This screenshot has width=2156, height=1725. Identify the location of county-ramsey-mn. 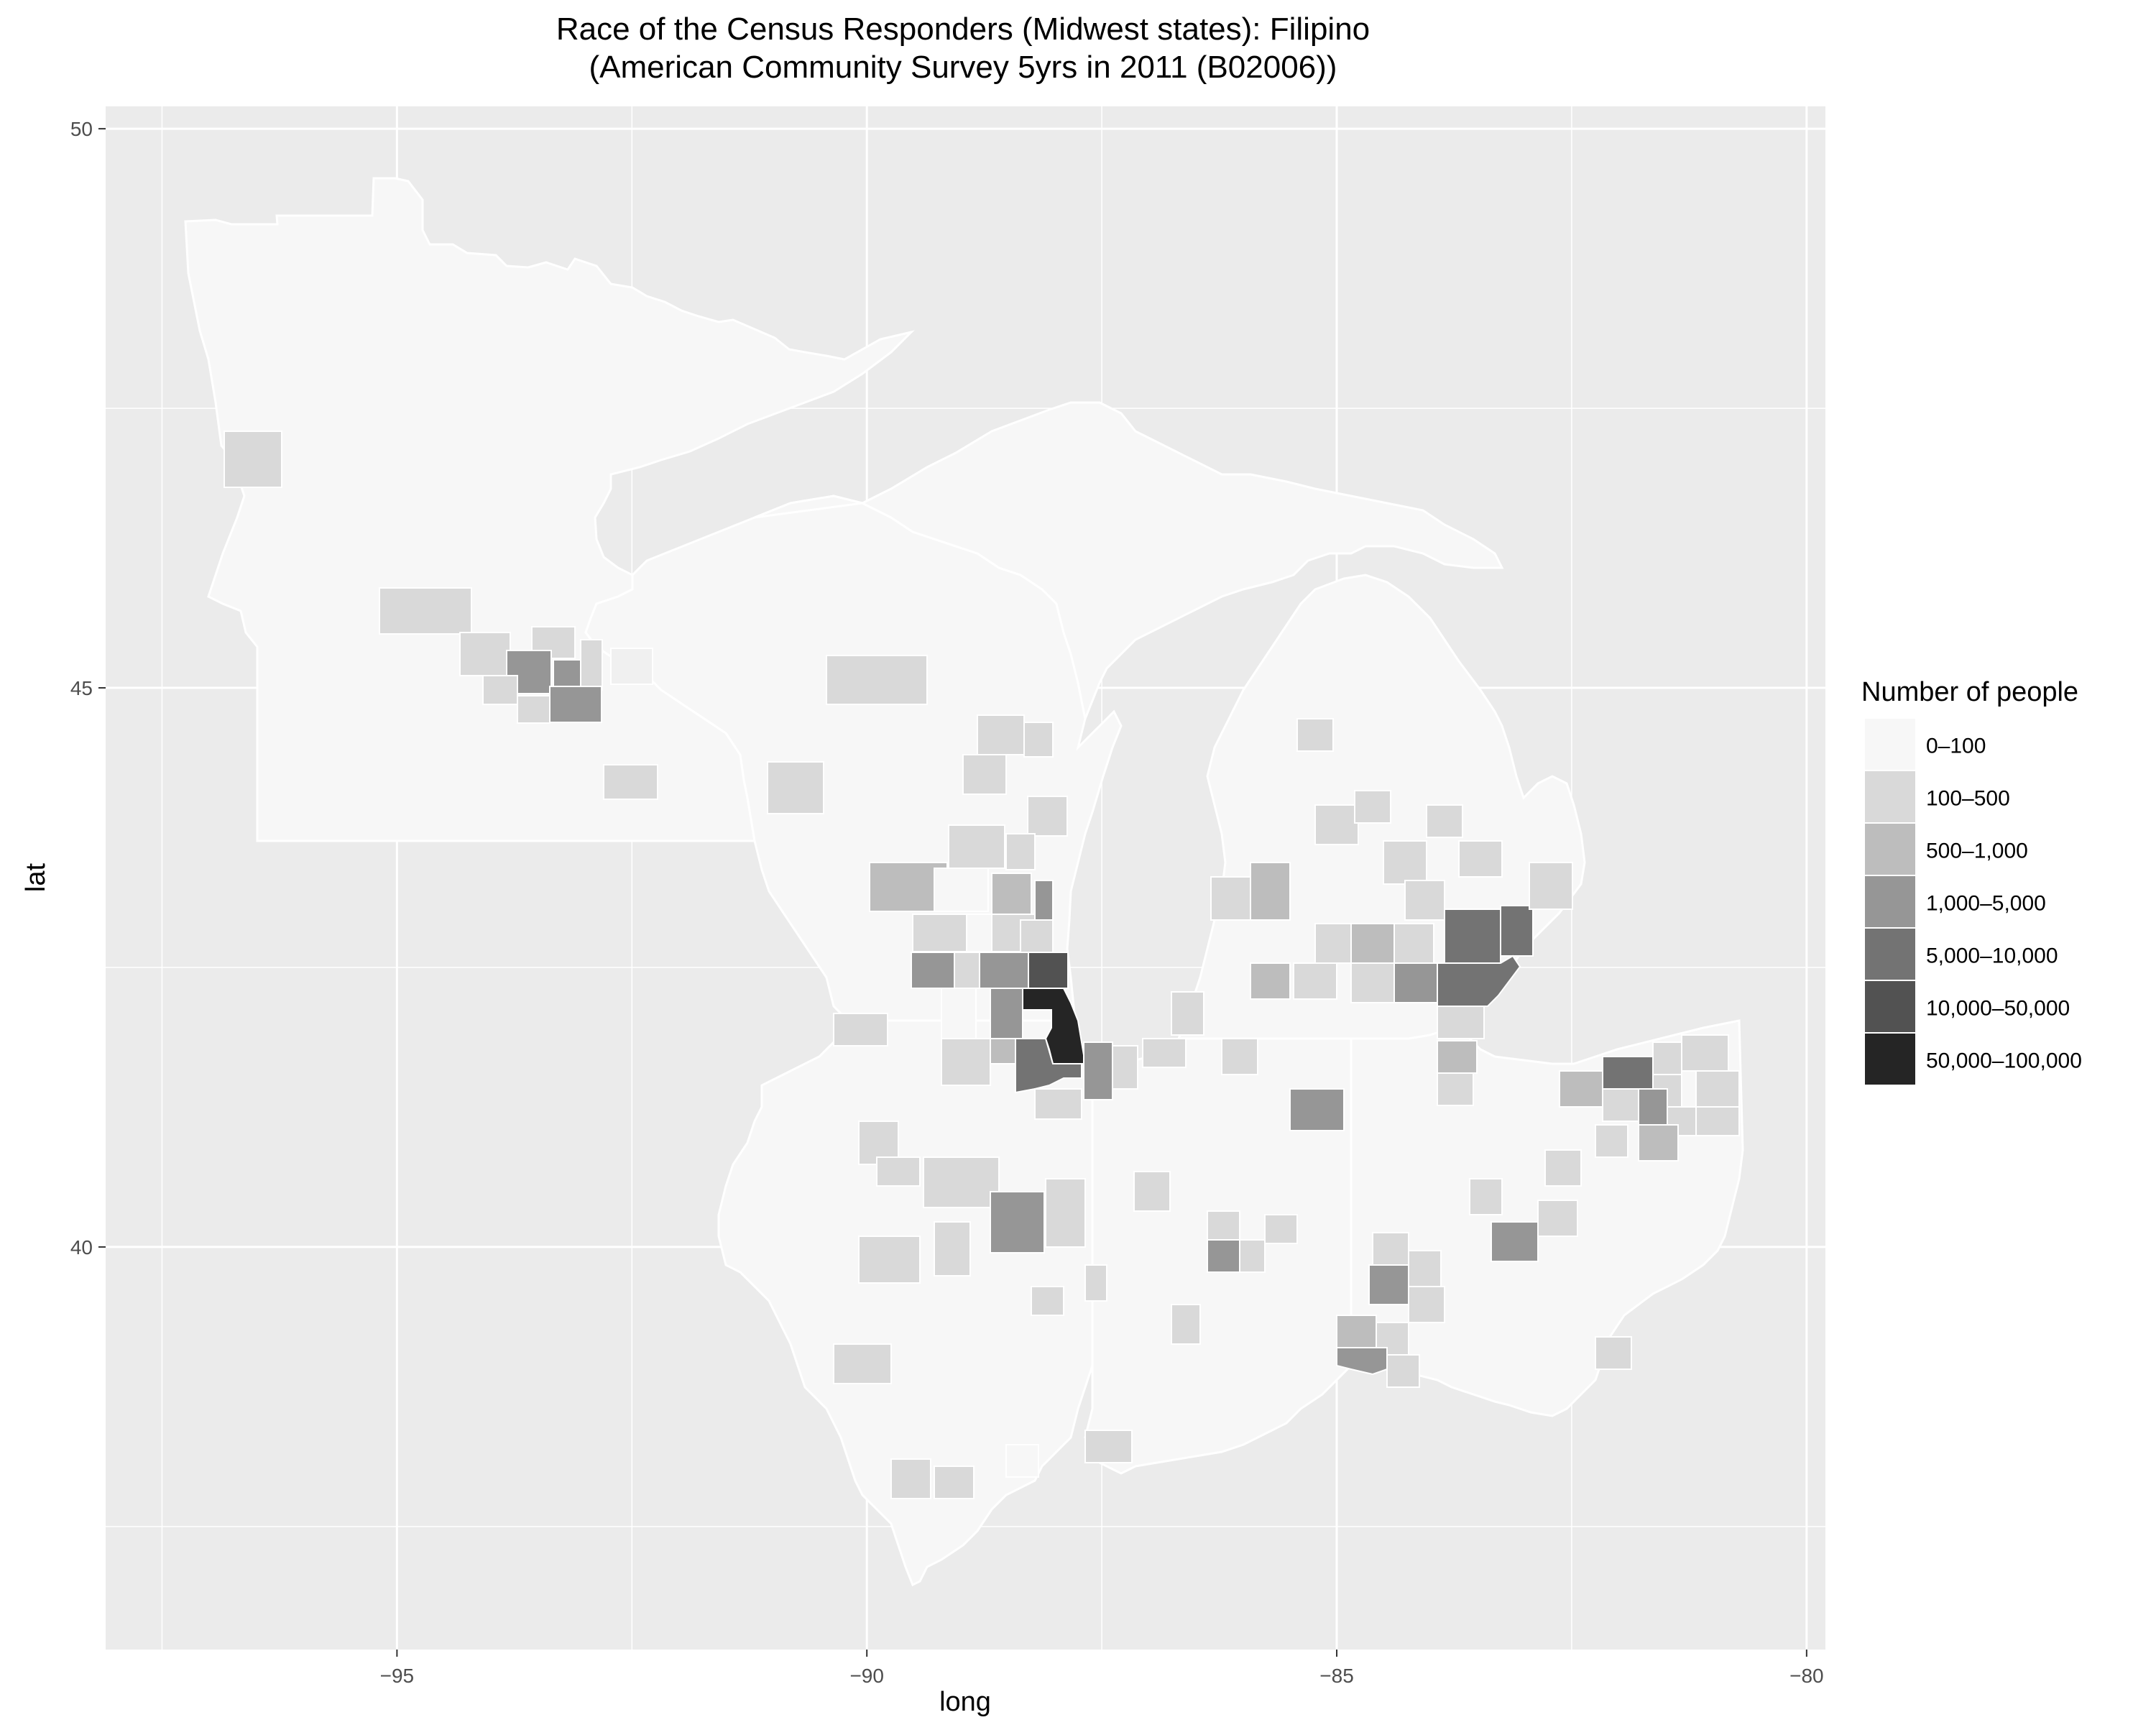
(567, 674).